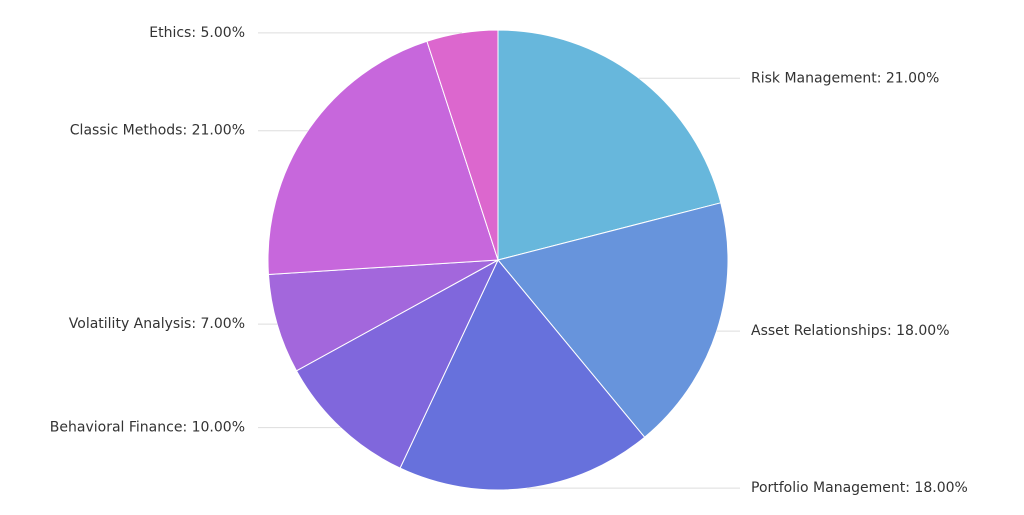  Describe the element at coordinates (157, 131) in the screenshot. I see `slice-label: Classic Methods: 21.00%` at that location.